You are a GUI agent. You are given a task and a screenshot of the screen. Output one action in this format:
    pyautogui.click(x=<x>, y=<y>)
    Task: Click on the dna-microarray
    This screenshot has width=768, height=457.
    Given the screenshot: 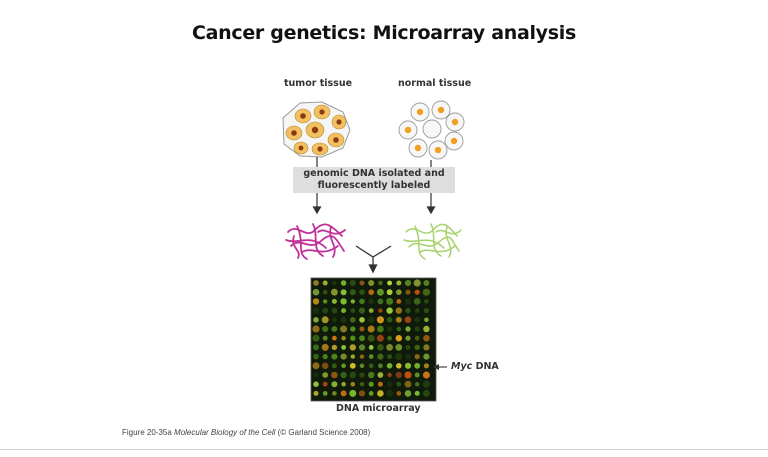 What is the action you would take?
    pyautogui.click(x=373, y=339)
    